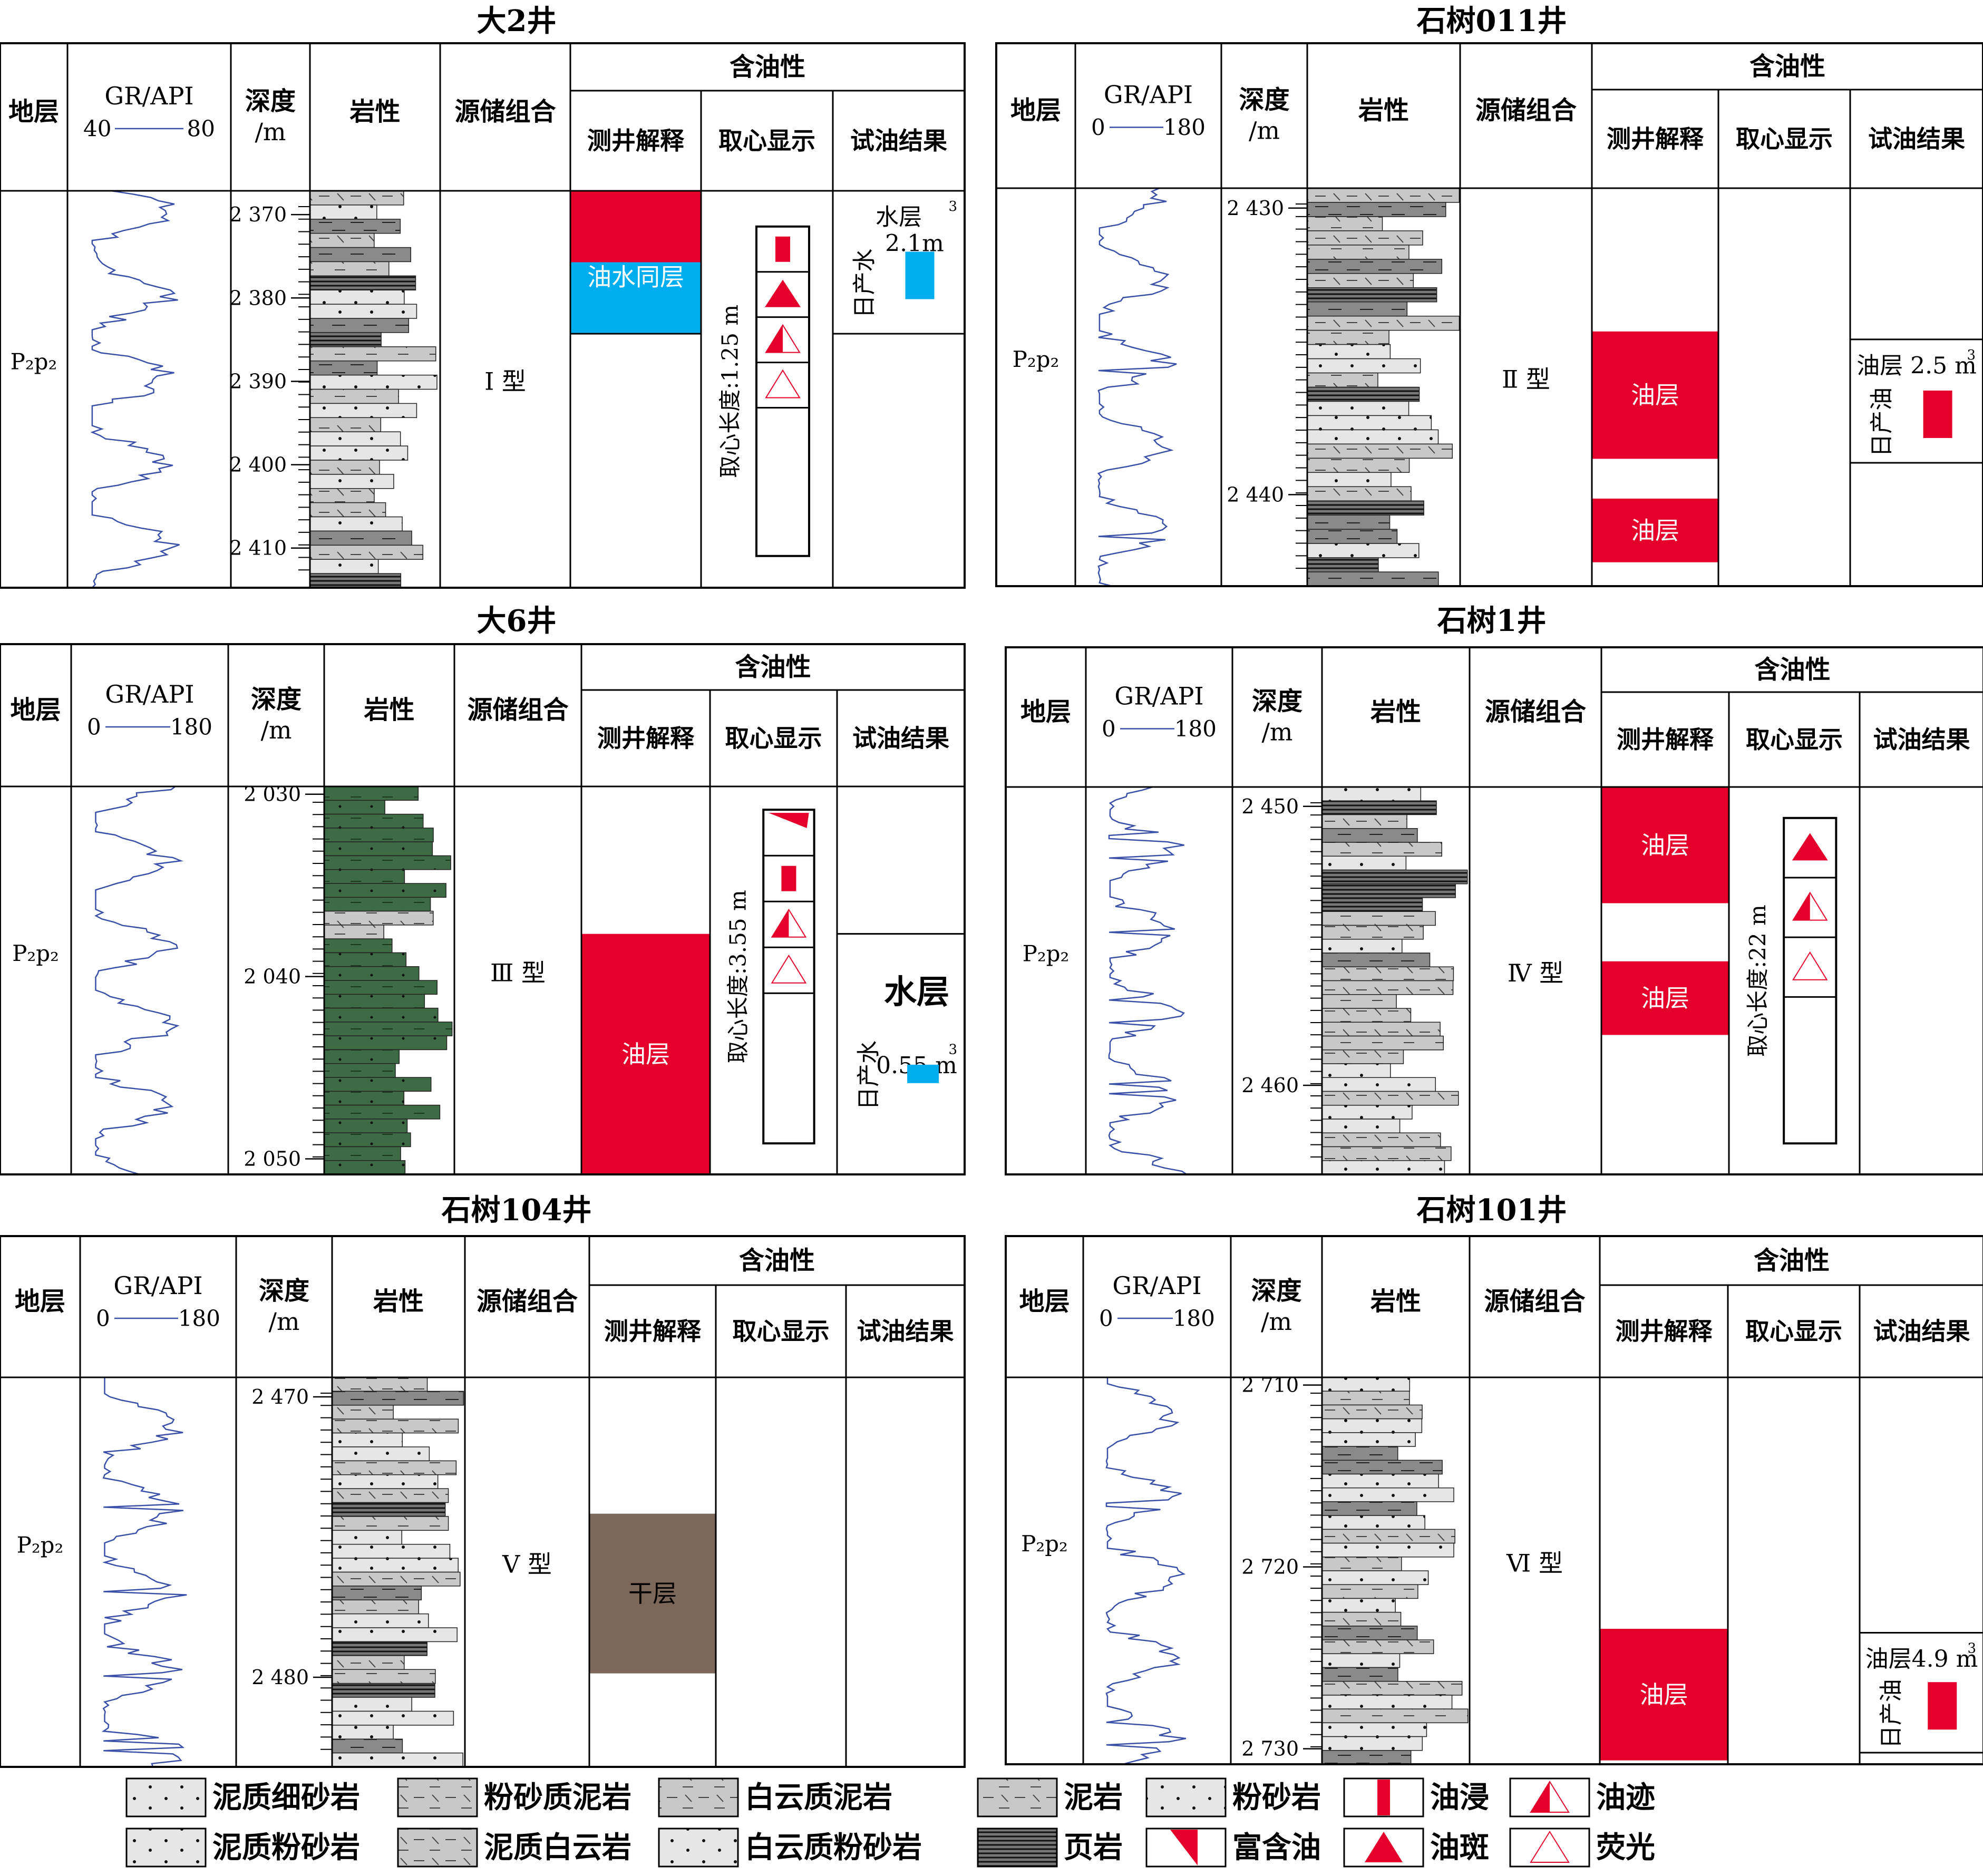  What do you see at coordinates (1270, 1567) in the screenshot?
I see `depth-label: 2 720` at bounding box center [1270, 1567].